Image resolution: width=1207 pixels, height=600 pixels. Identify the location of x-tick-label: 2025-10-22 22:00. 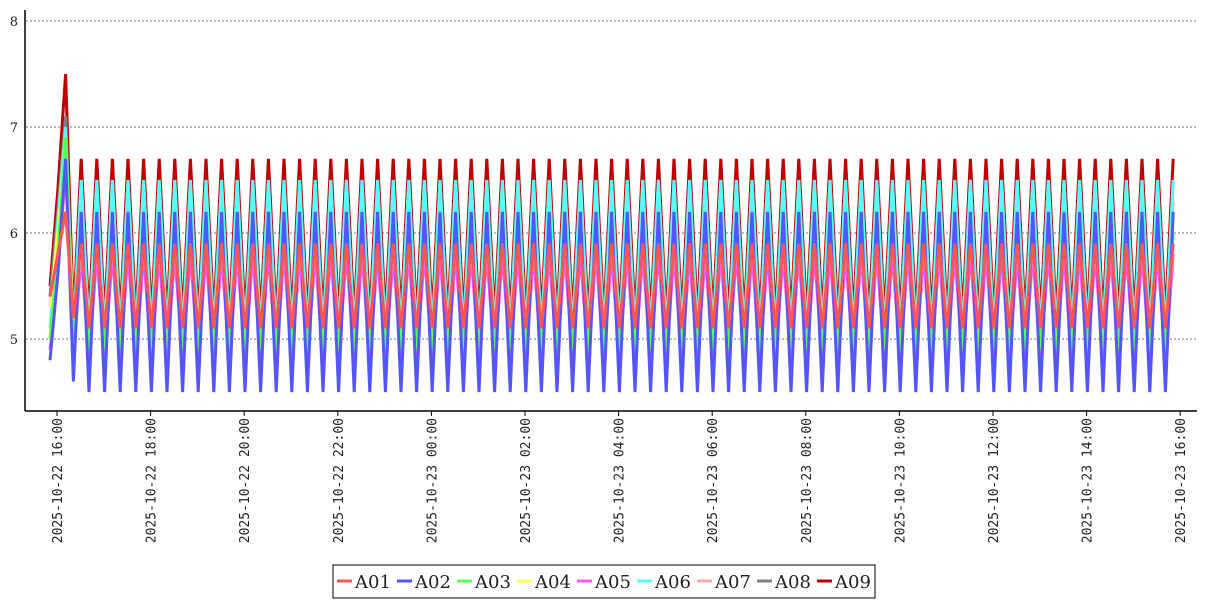
(339, 480).